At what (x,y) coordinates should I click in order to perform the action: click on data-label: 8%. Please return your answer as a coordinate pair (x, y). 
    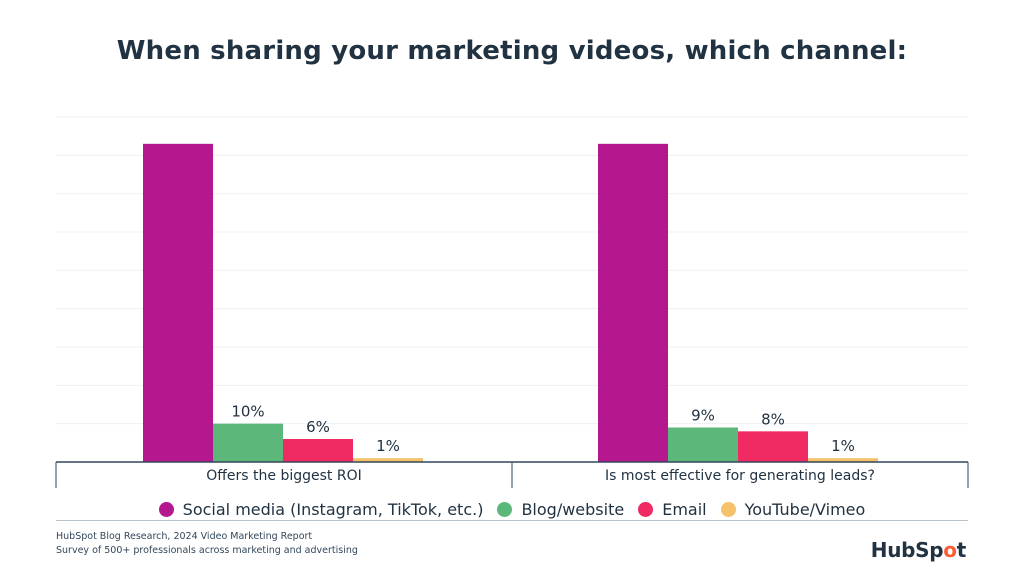
    Looking at the image, I should click on (773, 419).